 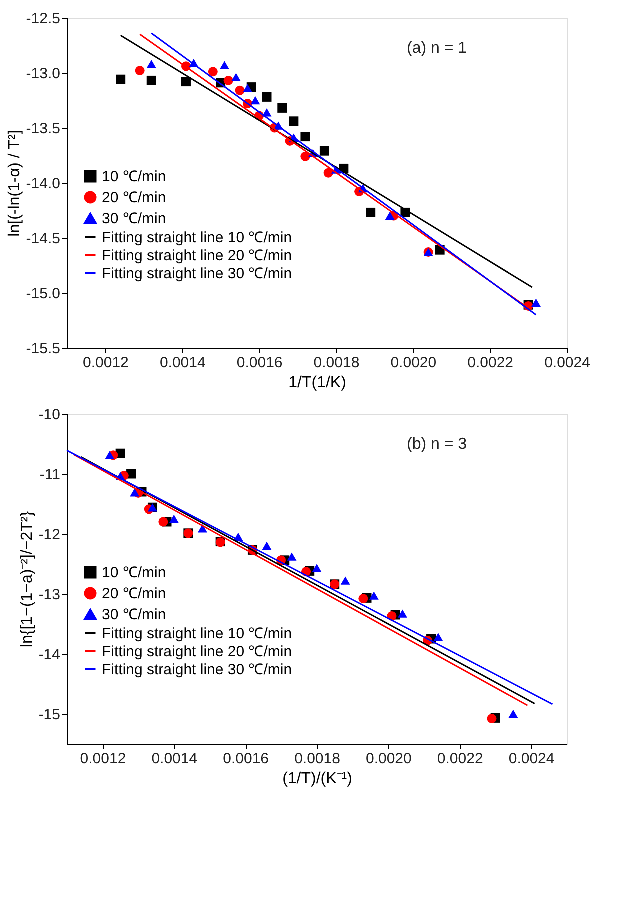 What do you see at coordinates (50, 475) in the screenshot?
I see `y-tick-label: -11` at bounding box center [50, 475].